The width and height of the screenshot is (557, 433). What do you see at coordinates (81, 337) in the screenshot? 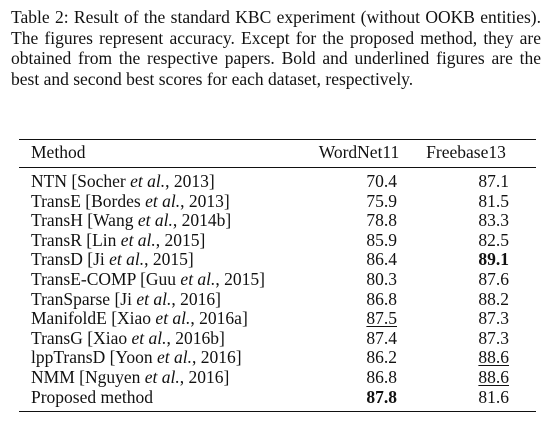
I see `method-text: TransG [Xiao` at bounding box center [81, 337].